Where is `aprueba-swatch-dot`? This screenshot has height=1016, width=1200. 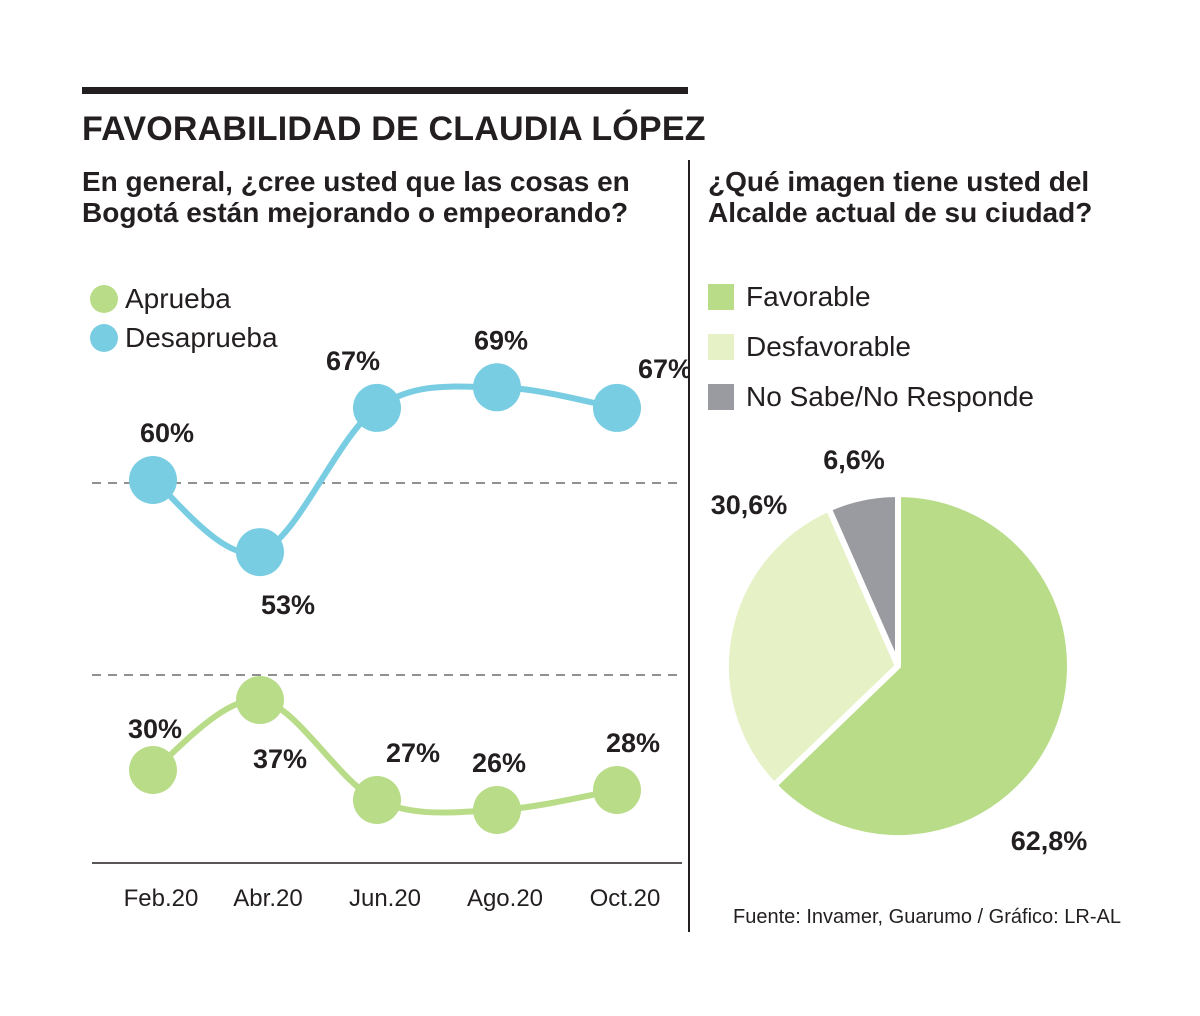 aprueba-swatch-dot is located at coordinates (104, 299).